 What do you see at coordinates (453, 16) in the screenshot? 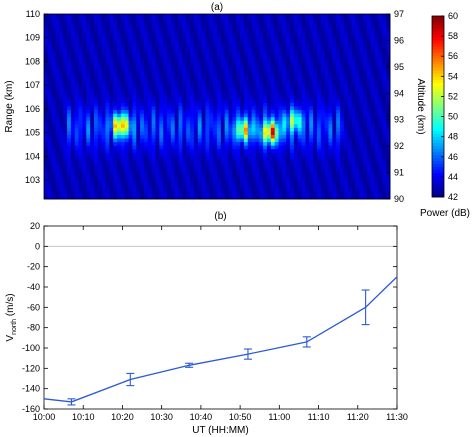
I see `colorbar-tick-label: 60` at bounding box center [453, 16].